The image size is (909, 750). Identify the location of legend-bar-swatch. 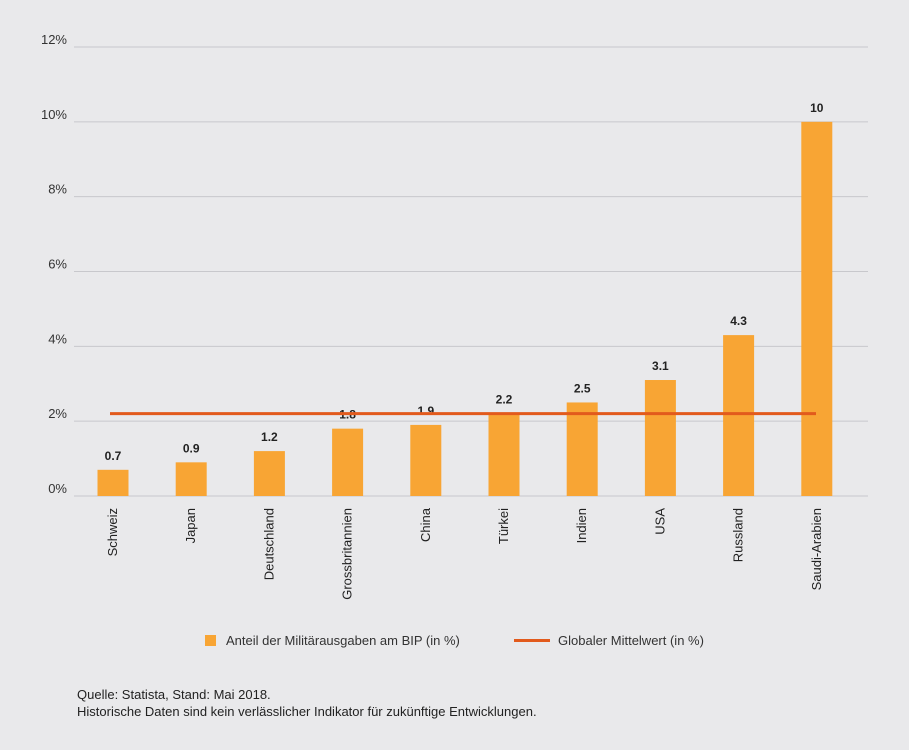
(210, 640).